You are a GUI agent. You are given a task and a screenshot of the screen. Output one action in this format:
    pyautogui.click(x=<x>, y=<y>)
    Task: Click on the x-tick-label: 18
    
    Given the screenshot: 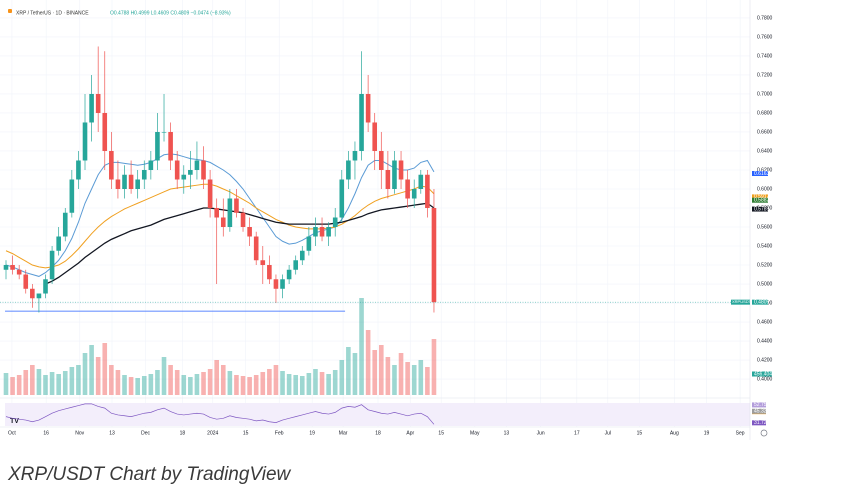 What is the action you would take?
    pyautogui.click(x=183, y=433)
    